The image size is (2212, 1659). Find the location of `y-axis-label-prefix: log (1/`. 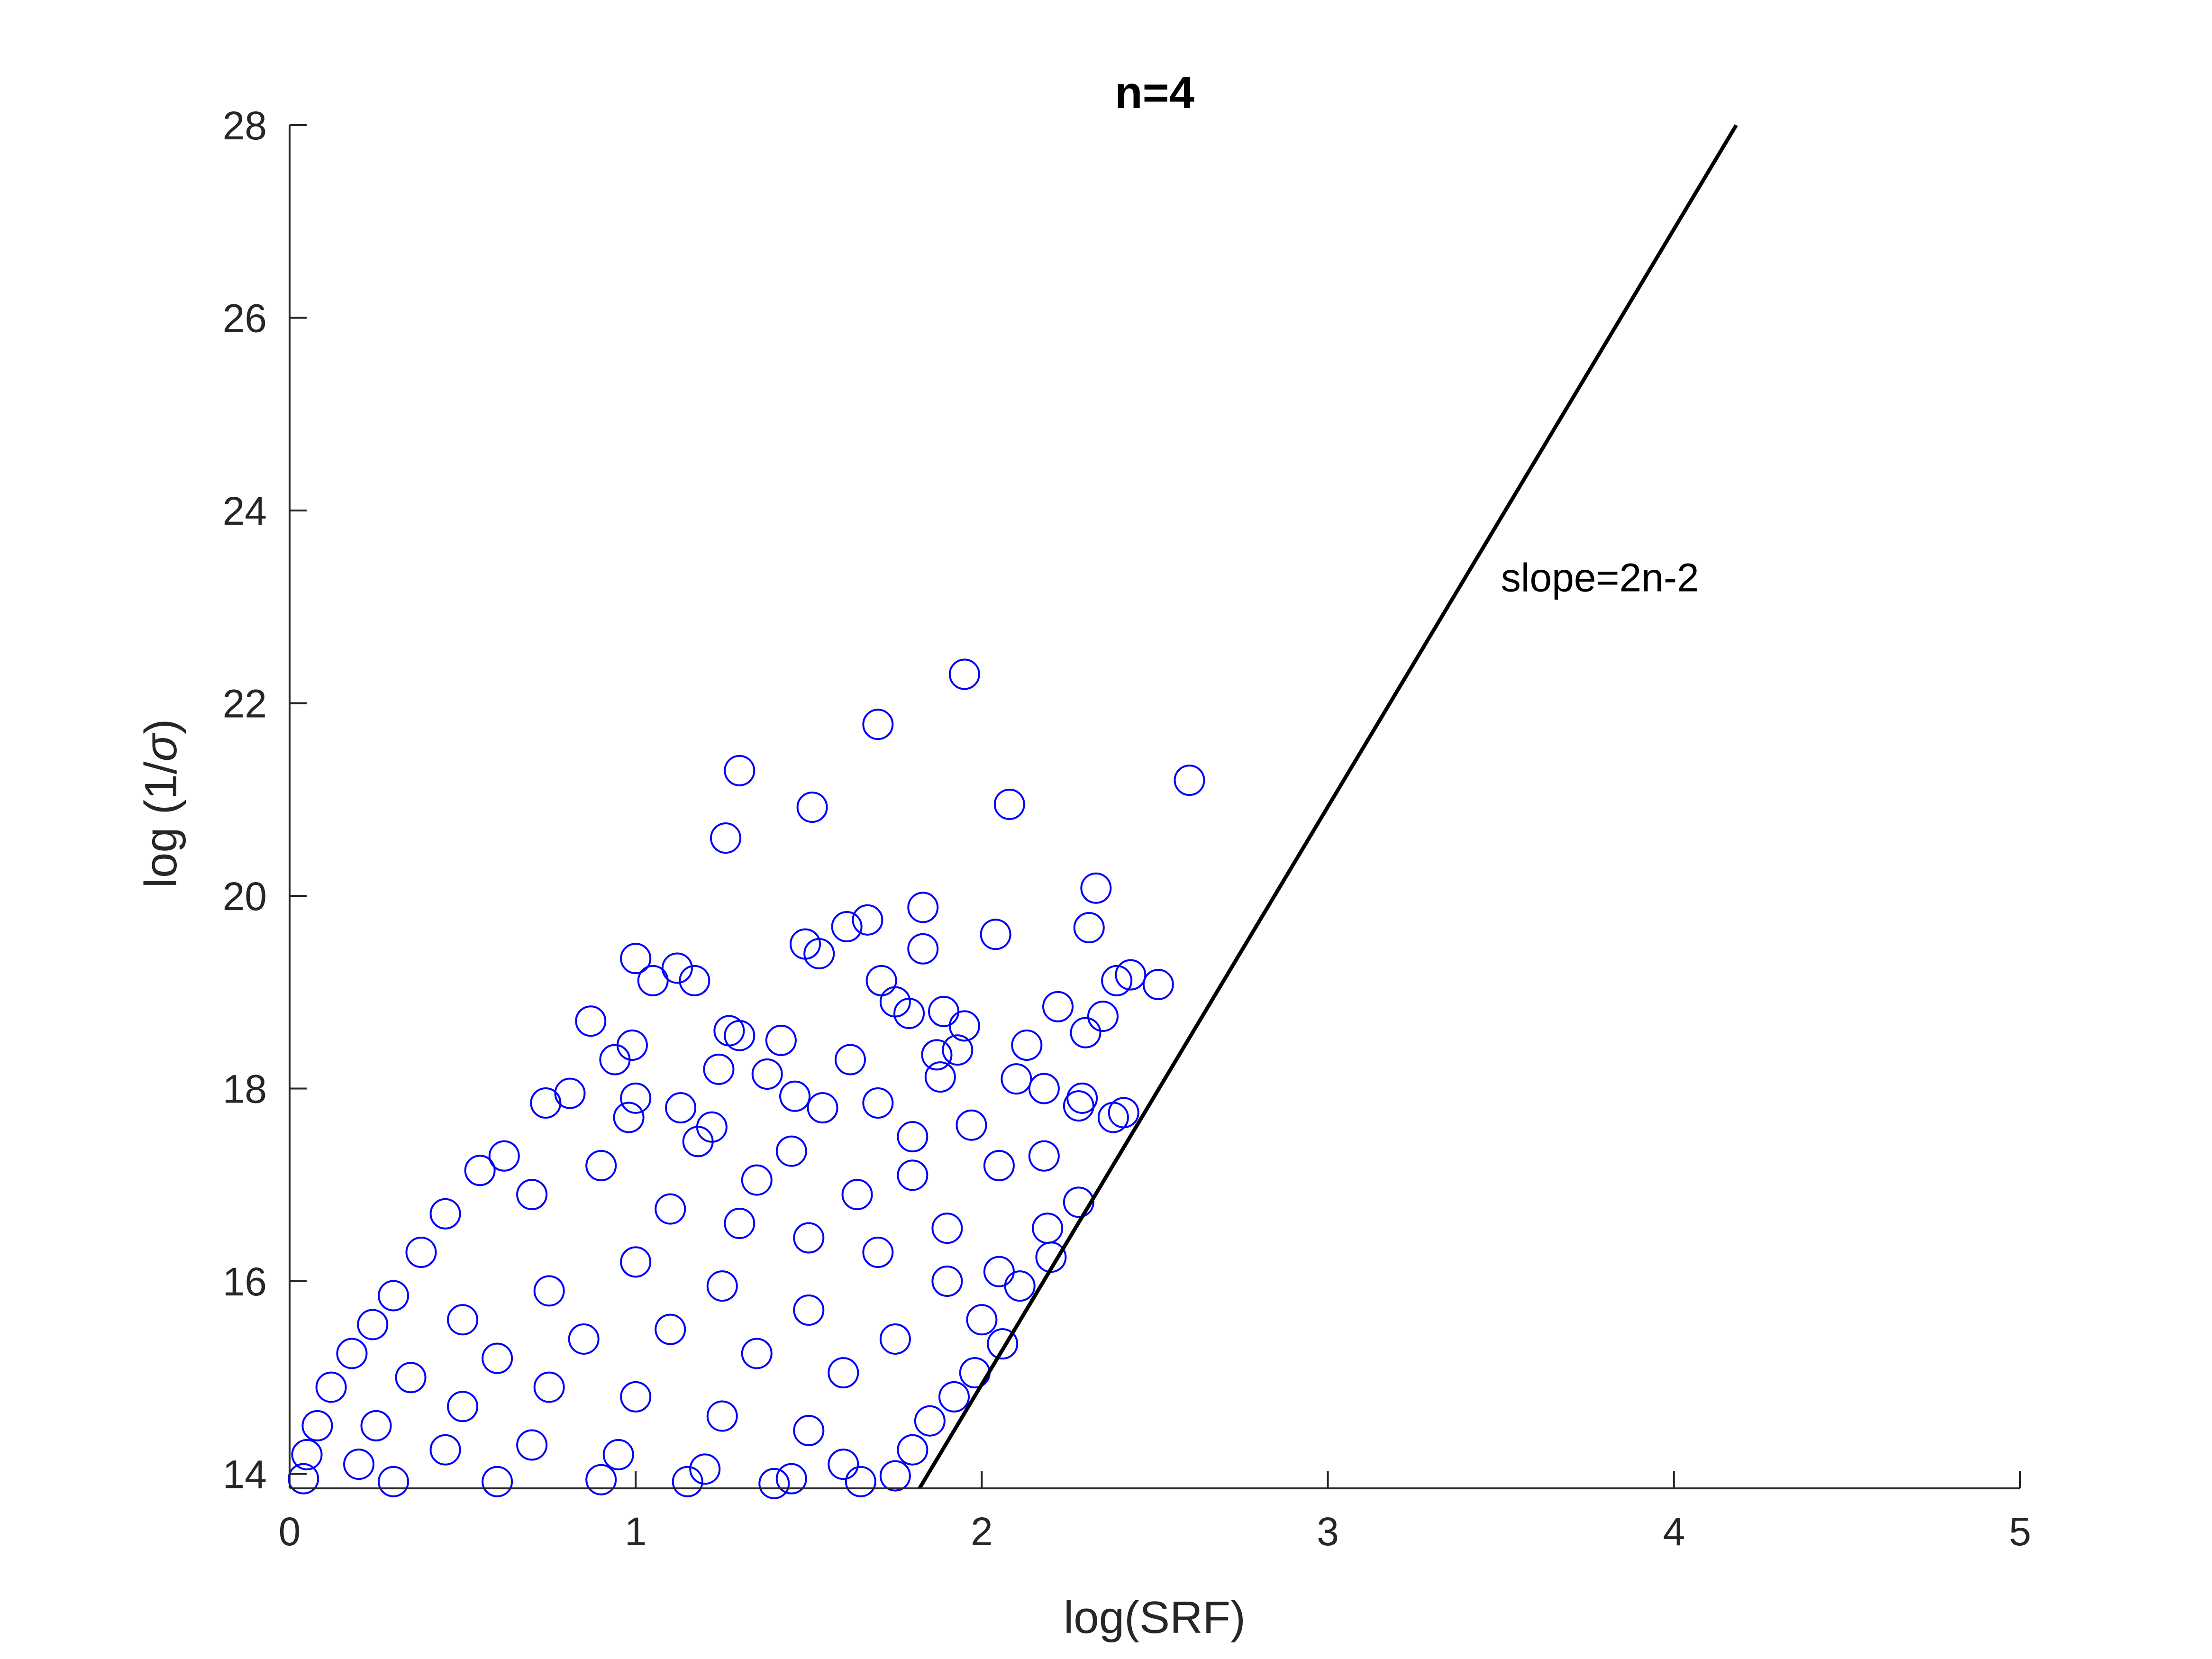

y-axis-label-prefix: log (1/ is located at coordinates (161, 824).